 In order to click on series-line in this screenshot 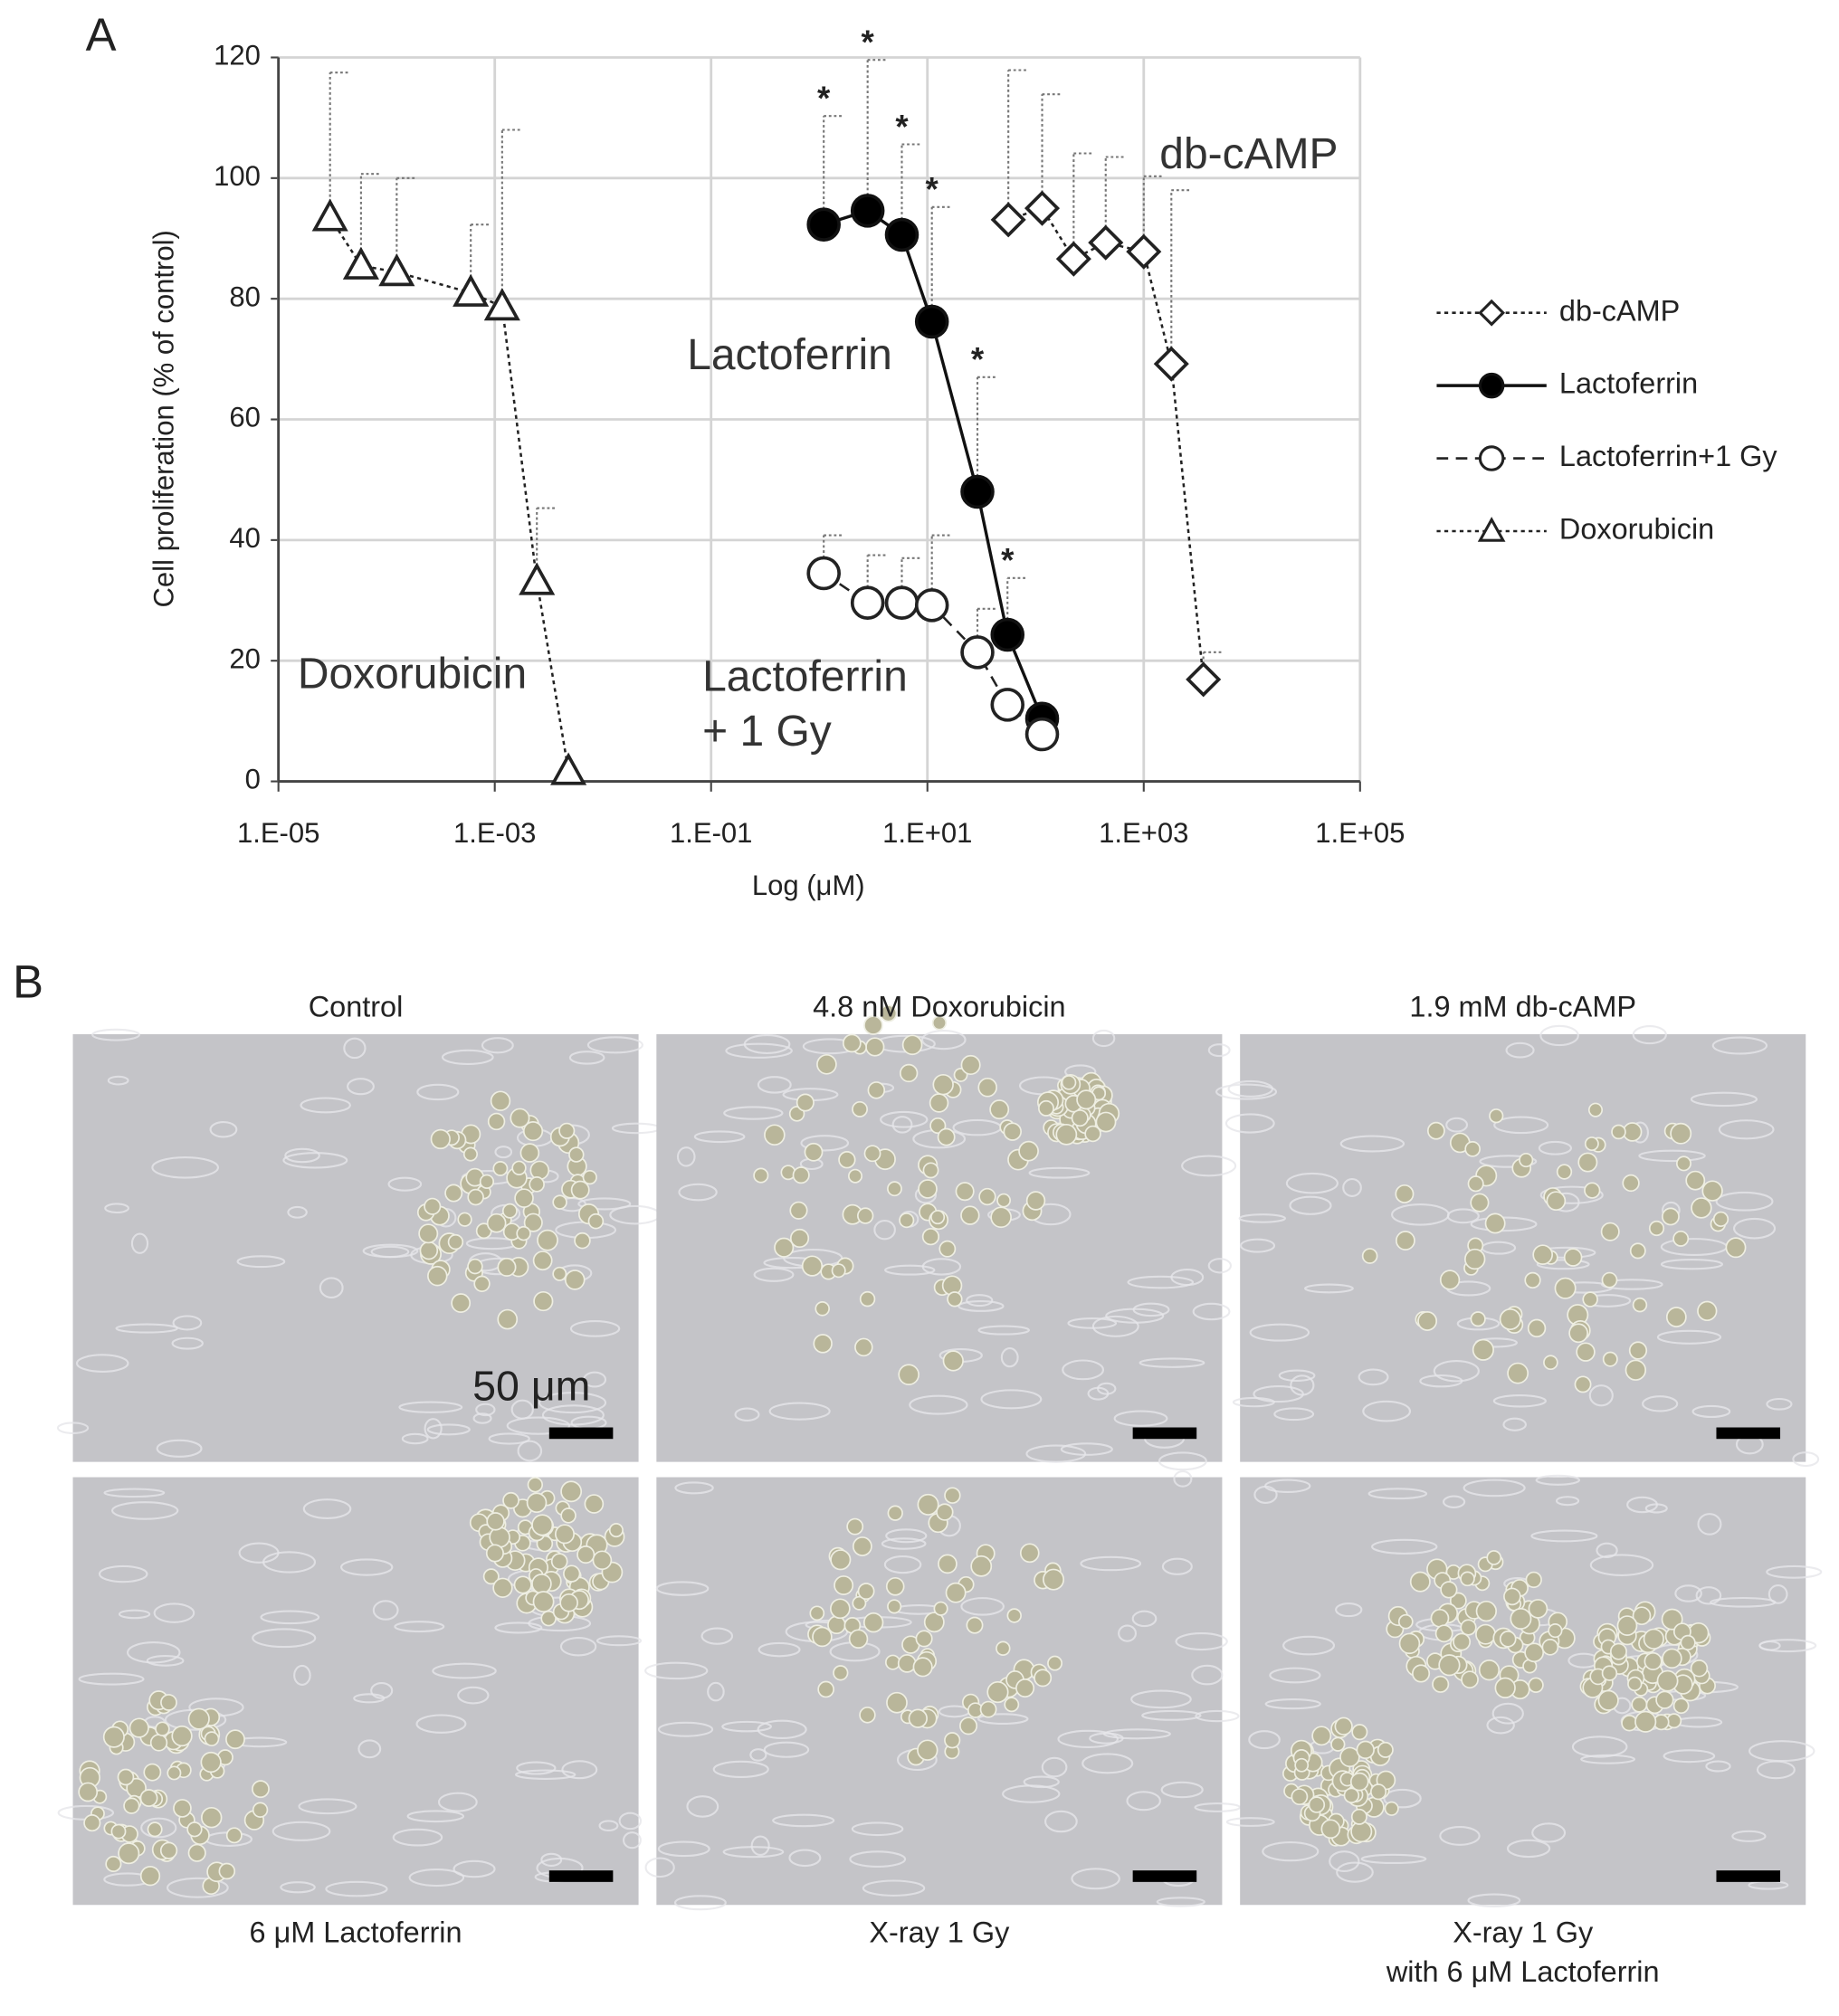, I will do `click(1106, 443)`.